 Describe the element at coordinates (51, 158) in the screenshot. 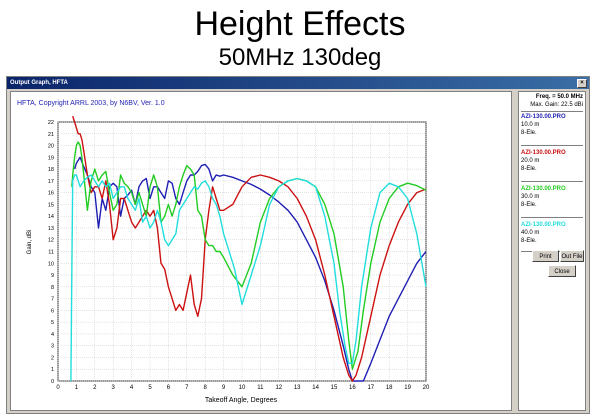

I see `y-tick-label: 19` at that location.